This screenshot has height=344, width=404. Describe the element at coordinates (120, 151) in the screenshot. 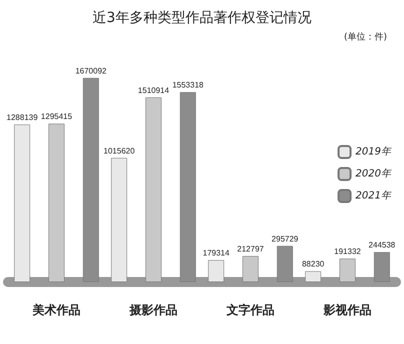

I see `data-label: 1015620` at that location.